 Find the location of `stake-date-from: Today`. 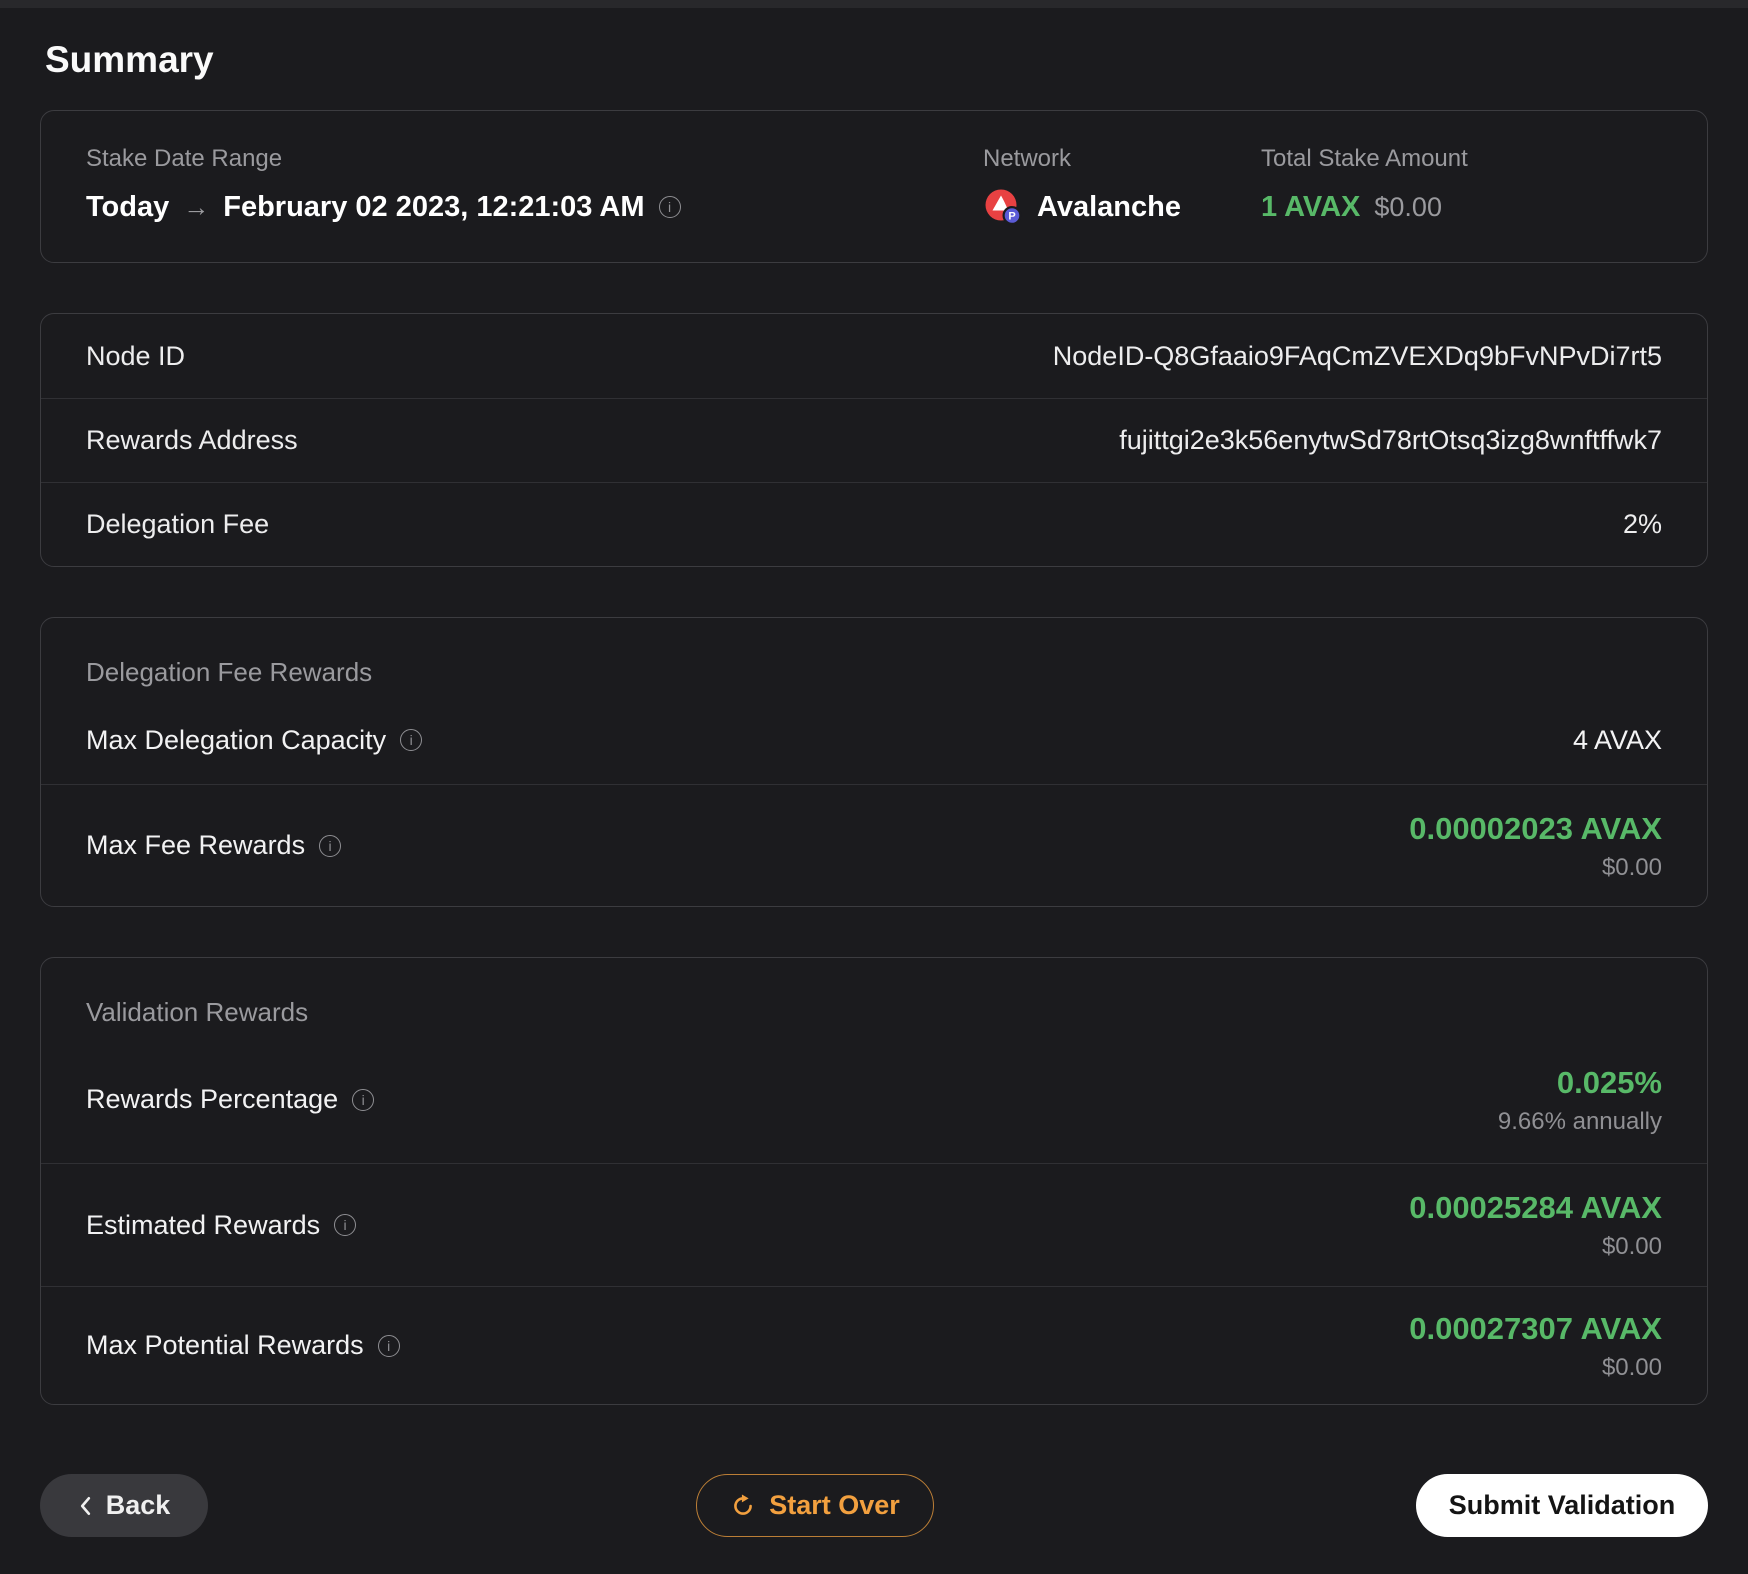

stake-date-from: Today is located at coordinates (128, 207).